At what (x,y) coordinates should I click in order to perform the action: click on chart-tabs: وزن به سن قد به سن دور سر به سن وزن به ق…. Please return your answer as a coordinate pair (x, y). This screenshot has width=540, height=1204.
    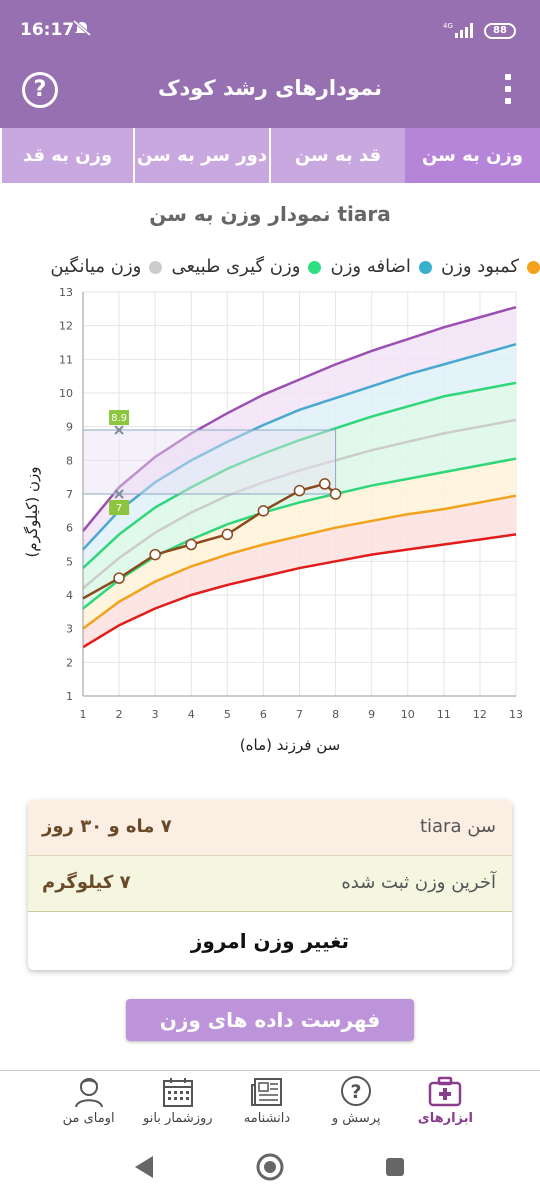
    Looking at the image, I should click on (270, 155).